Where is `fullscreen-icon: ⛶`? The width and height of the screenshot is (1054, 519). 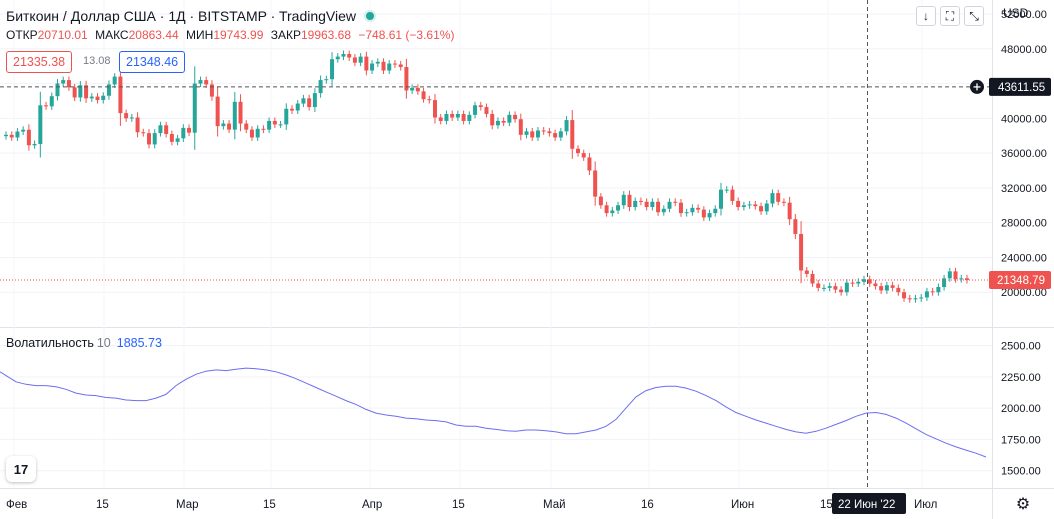
fullscreen-icon: ⛶ is located at coordinates (950, 16).